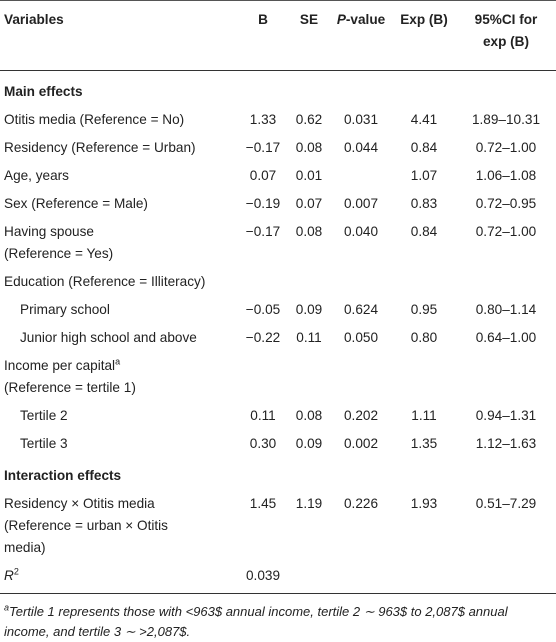 This screenshot has width=556, height=642. I want to click on header-b: B, so click(263, 35).